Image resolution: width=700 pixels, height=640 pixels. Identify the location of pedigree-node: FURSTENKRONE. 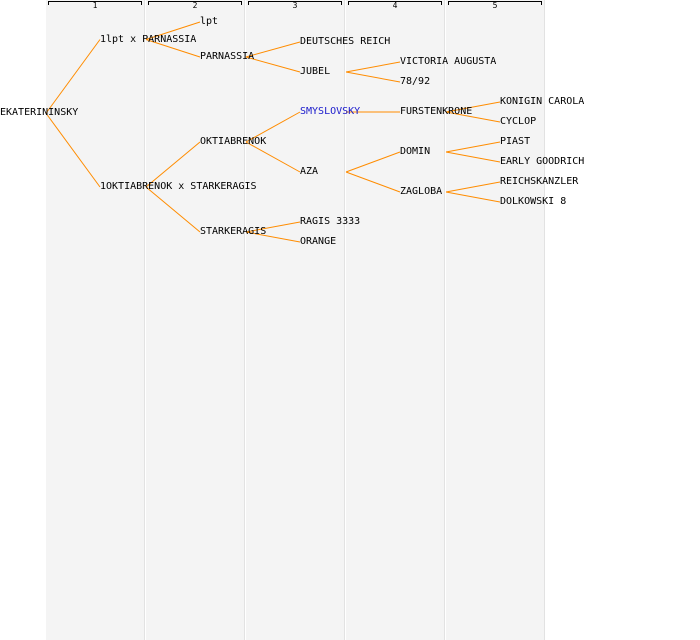
(436, 111).